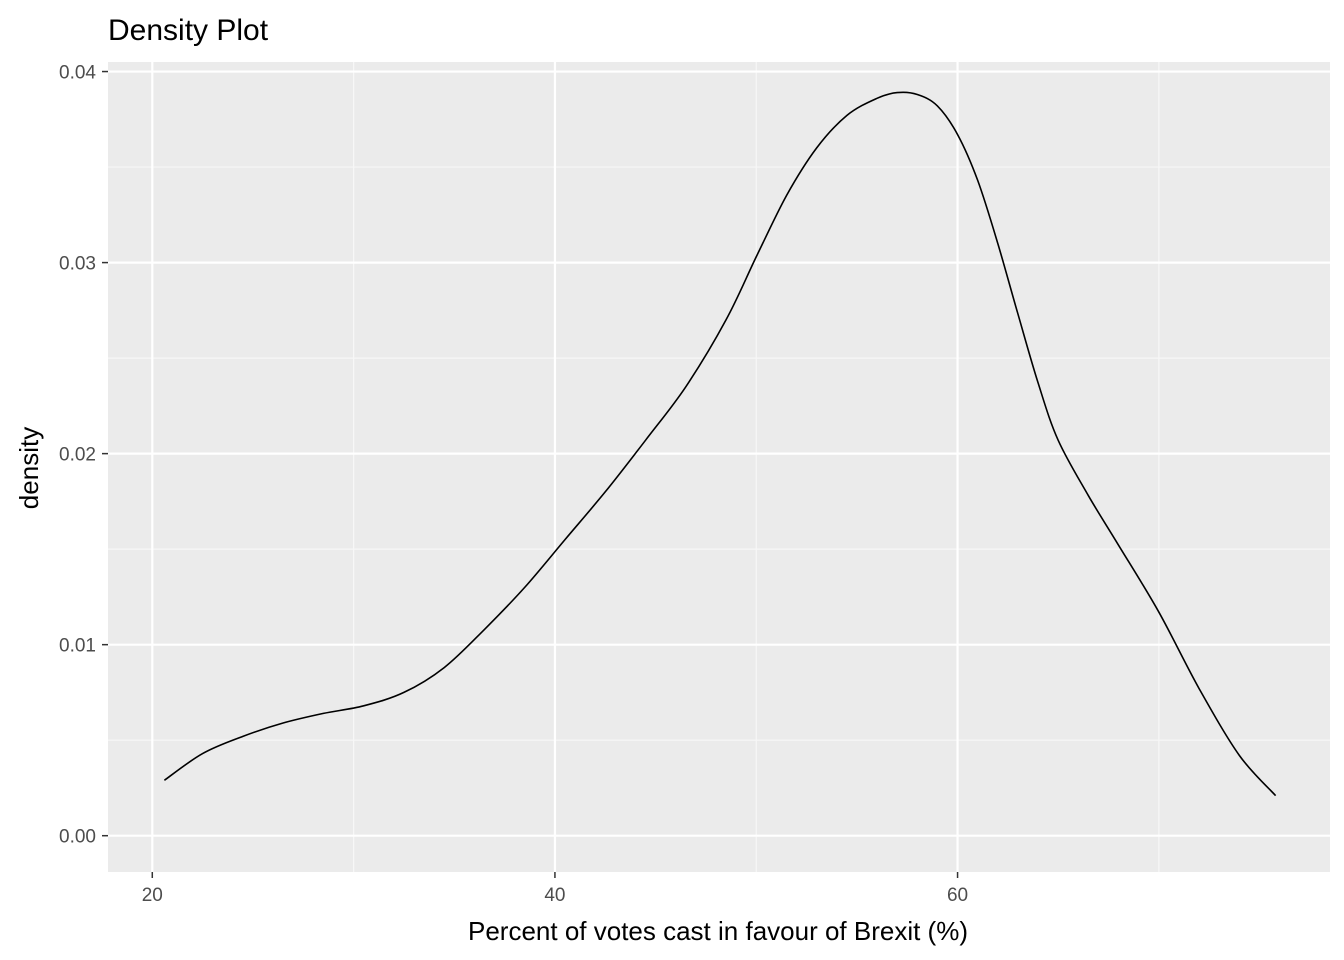 Image resolution: width=1344 pixels, height=960 pixels. Describe the element at coordinates (77, 455) in the screenshot. I see `y-tick-label: 0.02` at that location.